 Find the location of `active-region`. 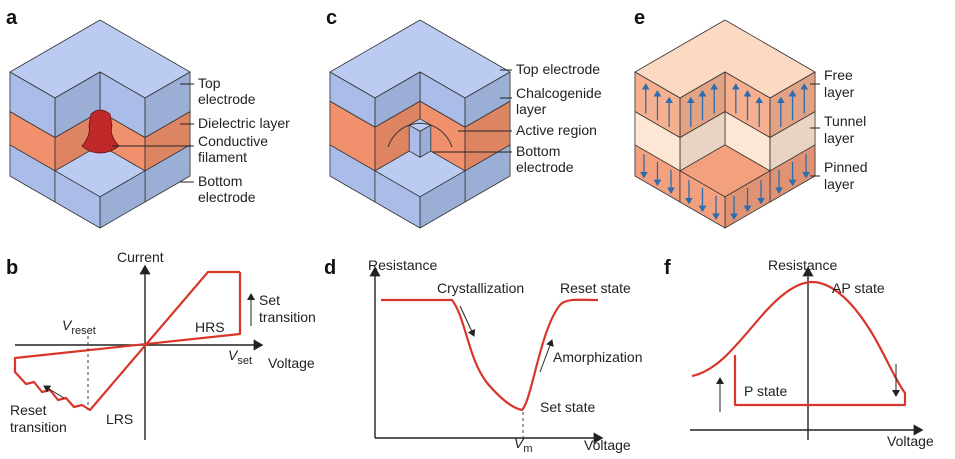

active-region is located at coordinates (420, 135).